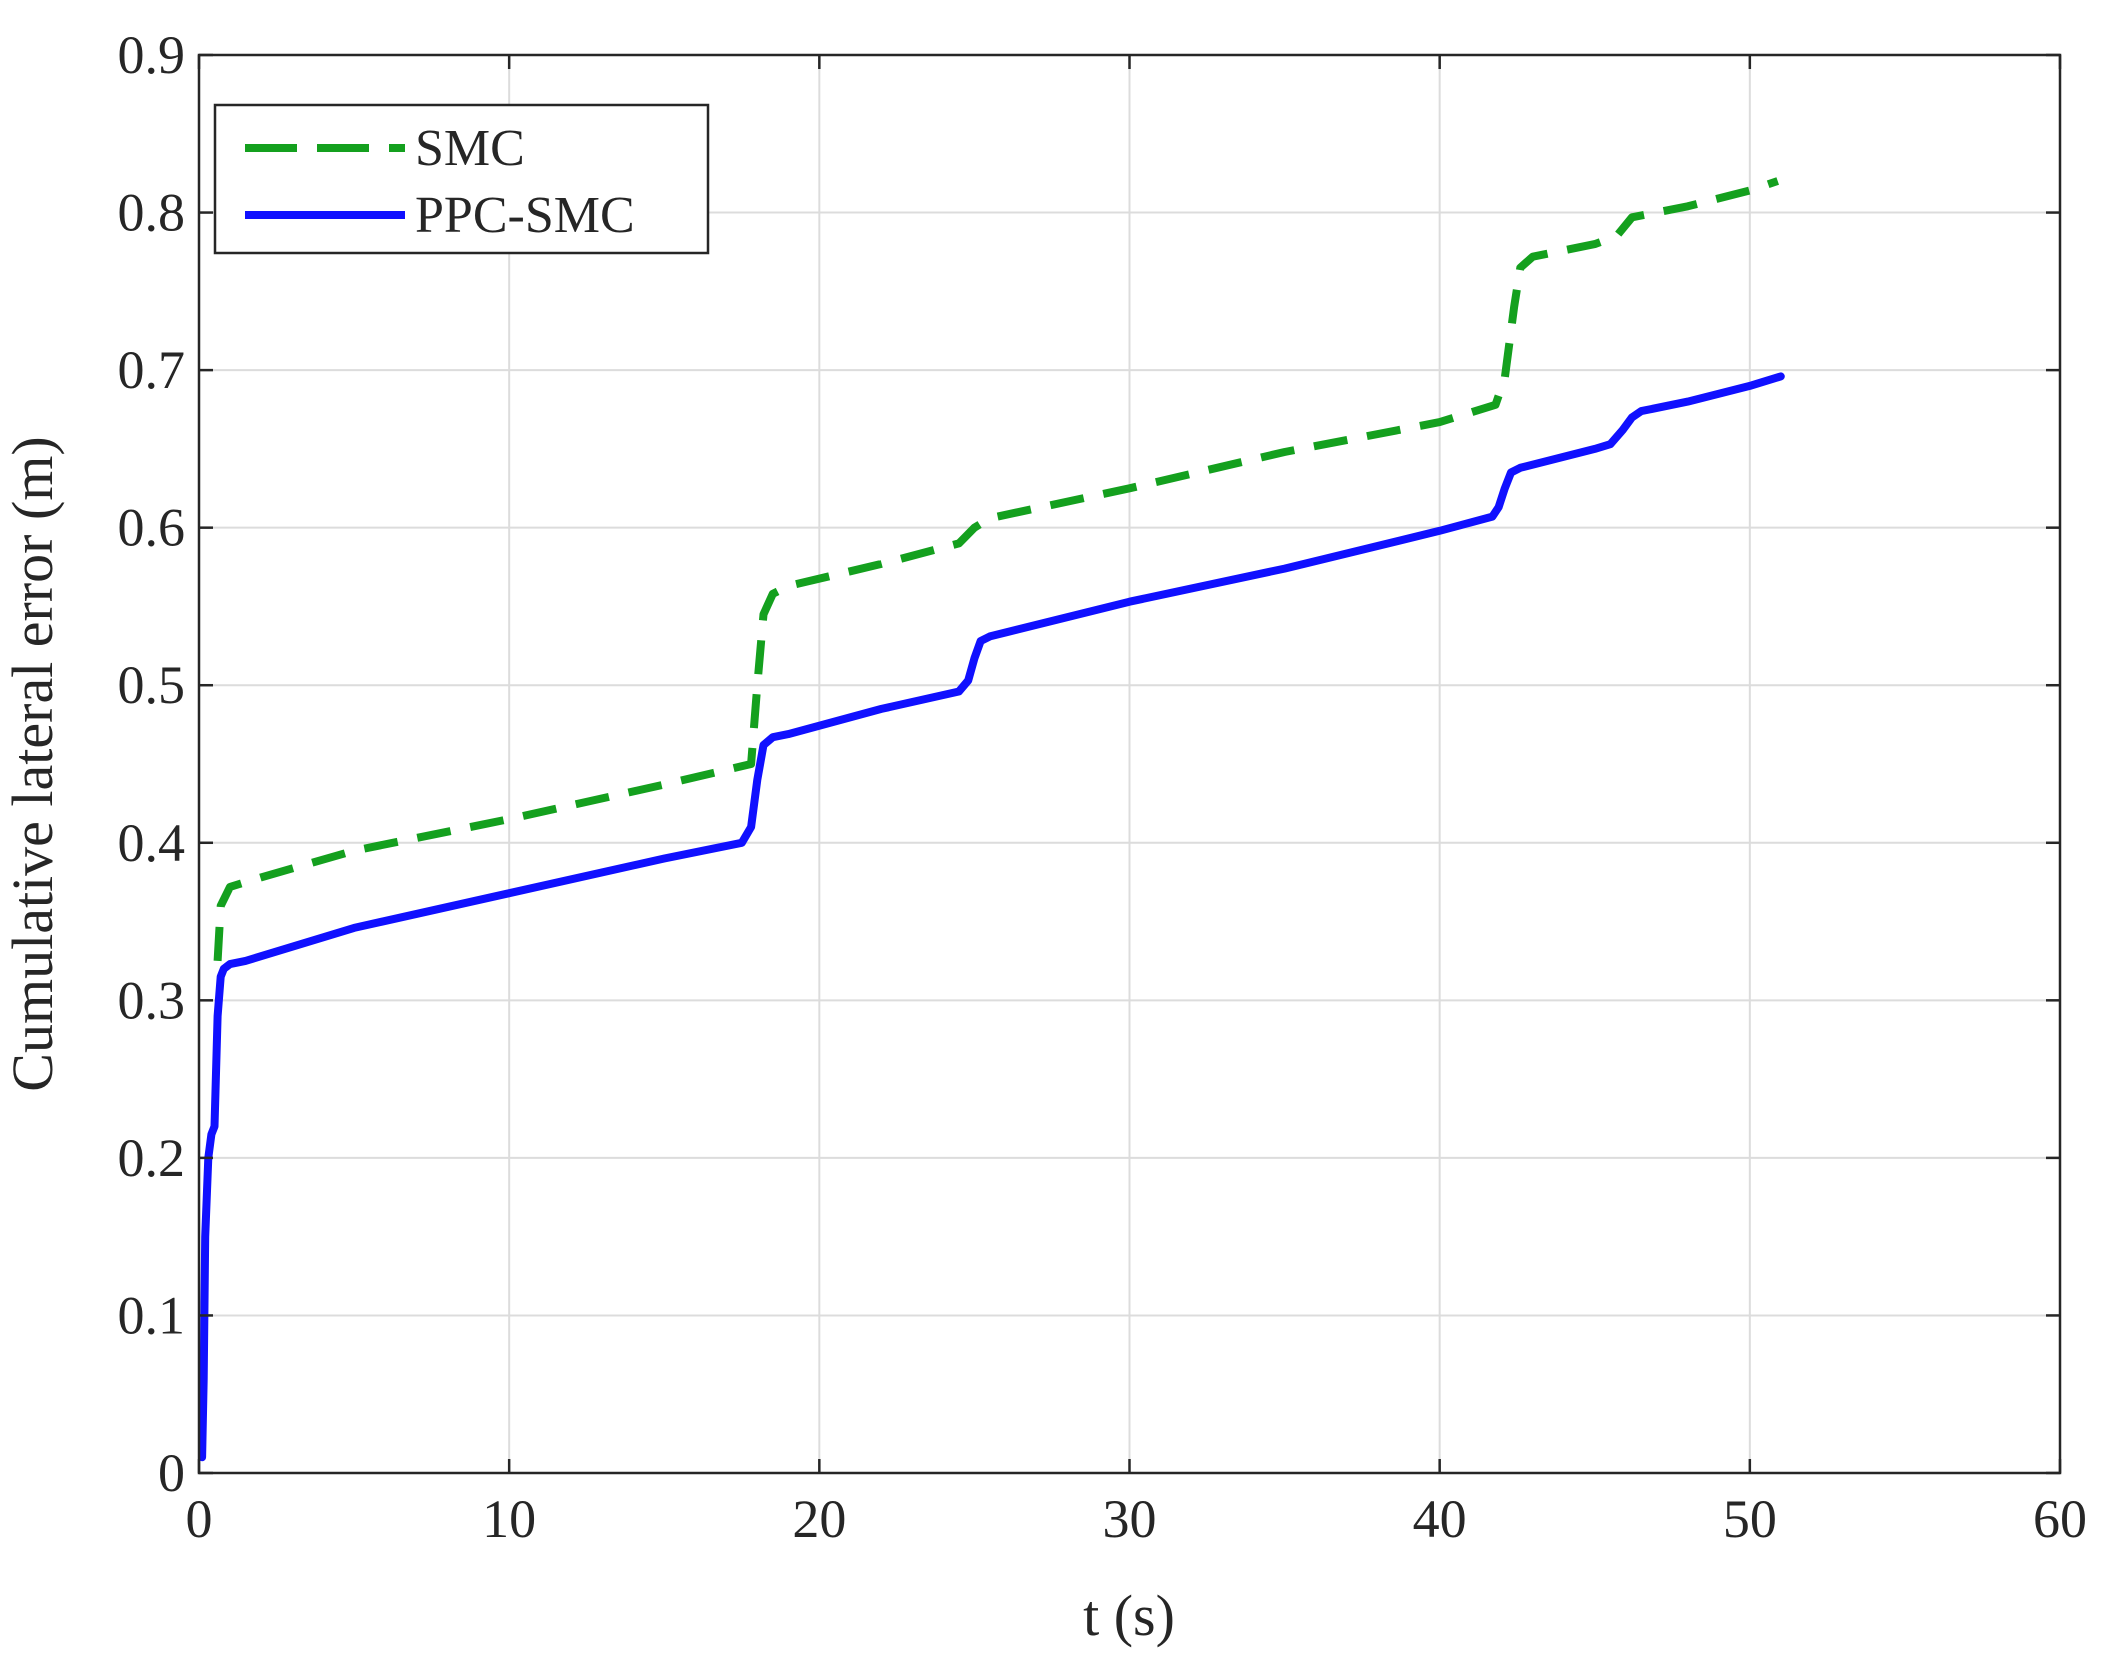 The image size is (2120, 1655). What do you see at coordinates (1750, 1519) in the screenshot?
I see `x-tick-label: 50` at bounding box center [1750, 1519].